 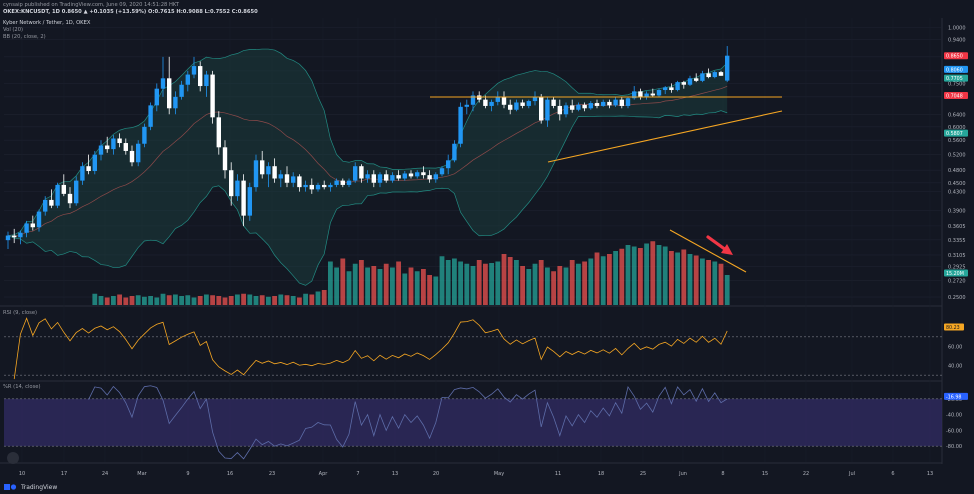 What do you see at coordinates (954, 57) in the screenshot?
I see `price-badge-label: 0.8650` at bounding box center [954, 57].